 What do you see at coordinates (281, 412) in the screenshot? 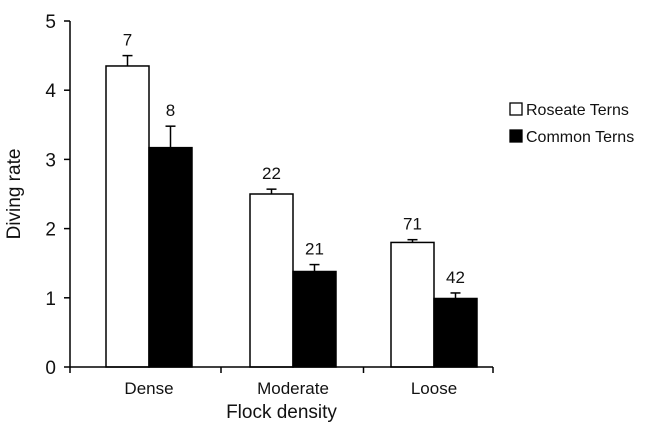
I see `x-axis-title: Flock density` at bounding box center [281, 412].